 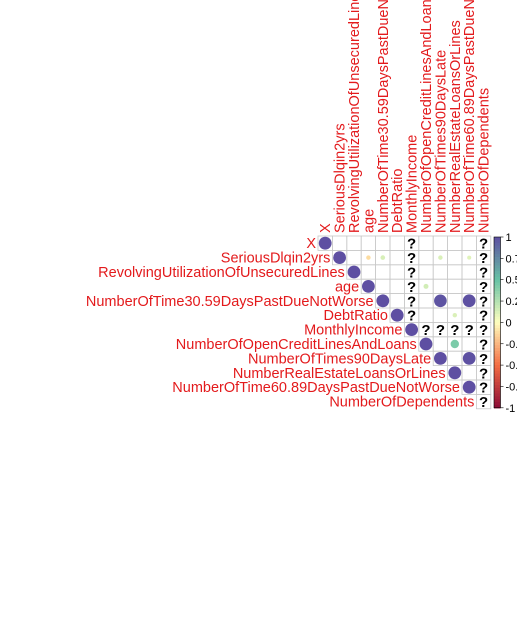 What do you see at coordinates (509, 238) in the screenshot?
I see `colorbar-tick-label: 1` at bounding box center [509, 238].